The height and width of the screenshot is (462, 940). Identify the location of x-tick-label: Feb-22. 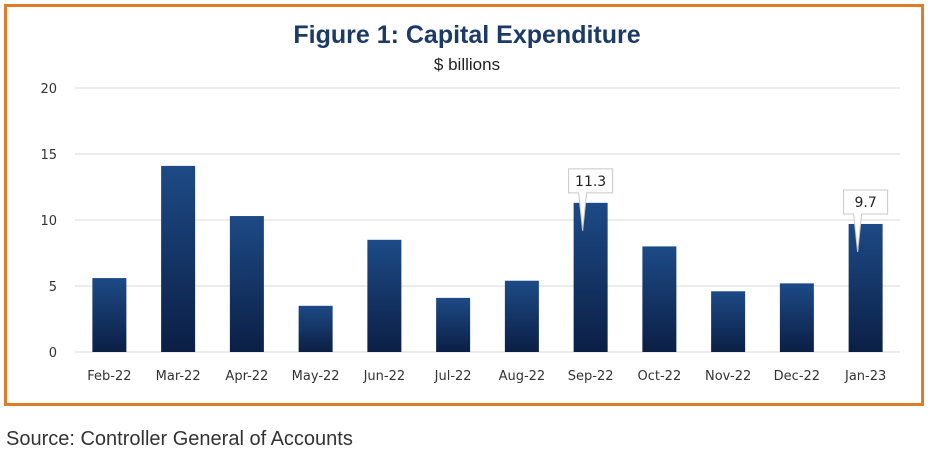
(109, 376).